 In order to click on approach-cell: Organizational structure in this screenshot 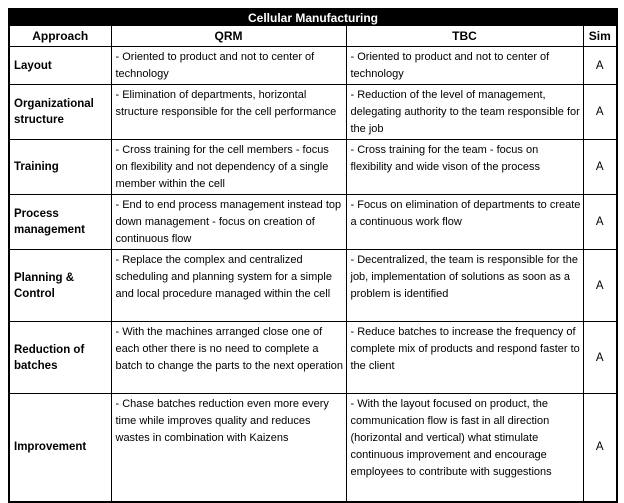, I will do `click(60, 112)`.